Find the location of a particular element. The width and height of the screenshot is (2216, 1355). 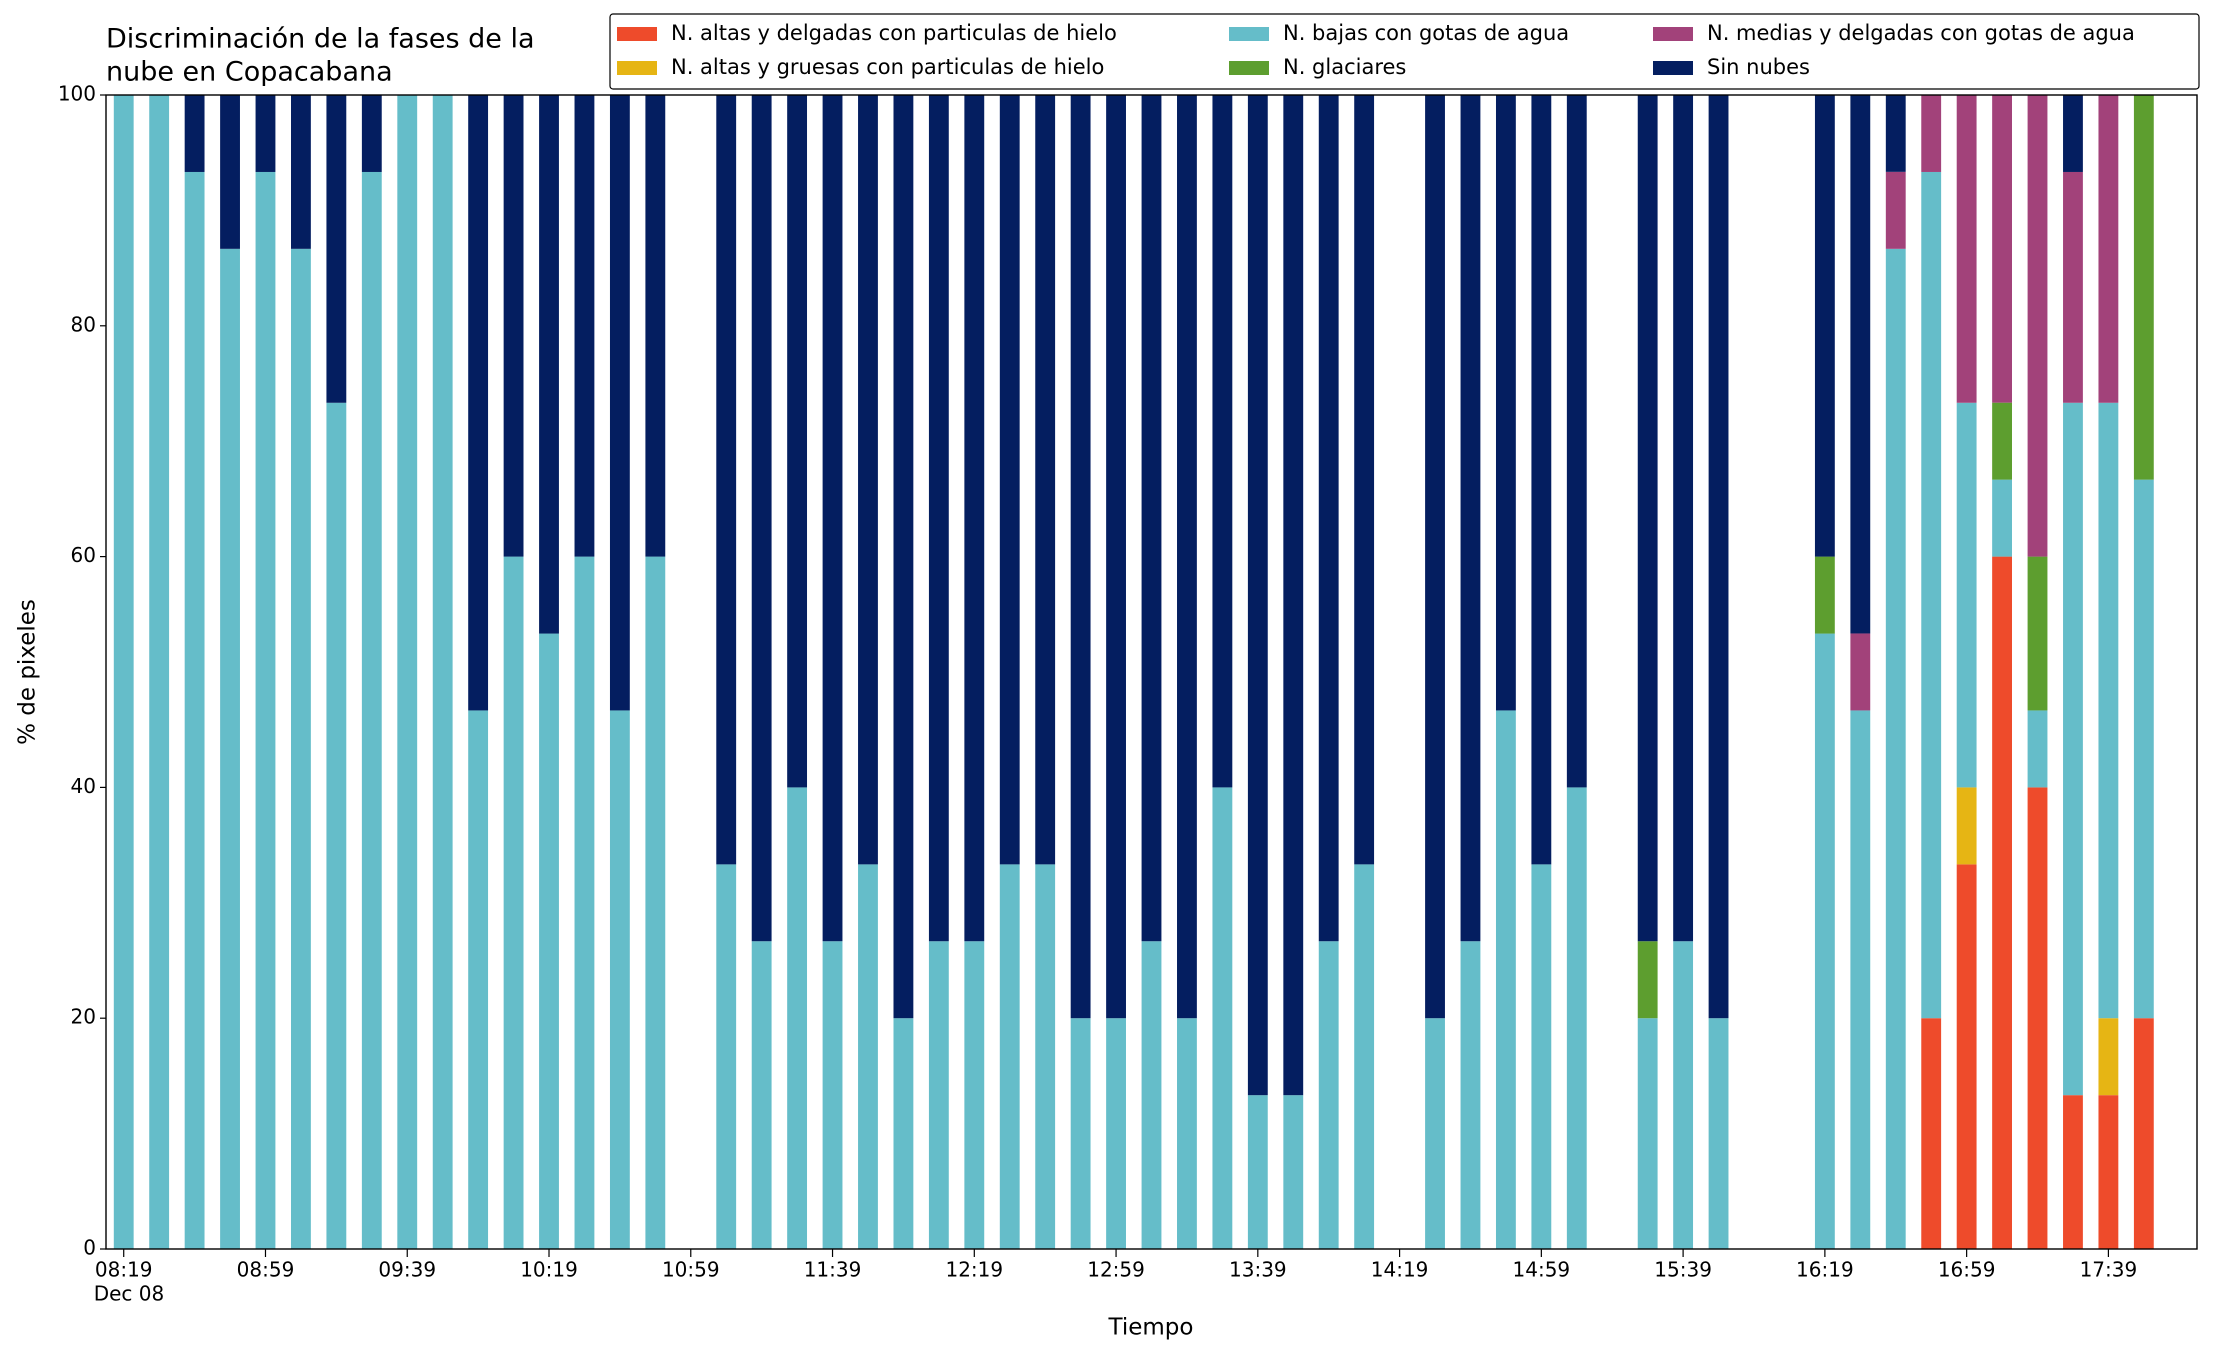

y-tick-label: 20 is located at coordinates (83, 1017).